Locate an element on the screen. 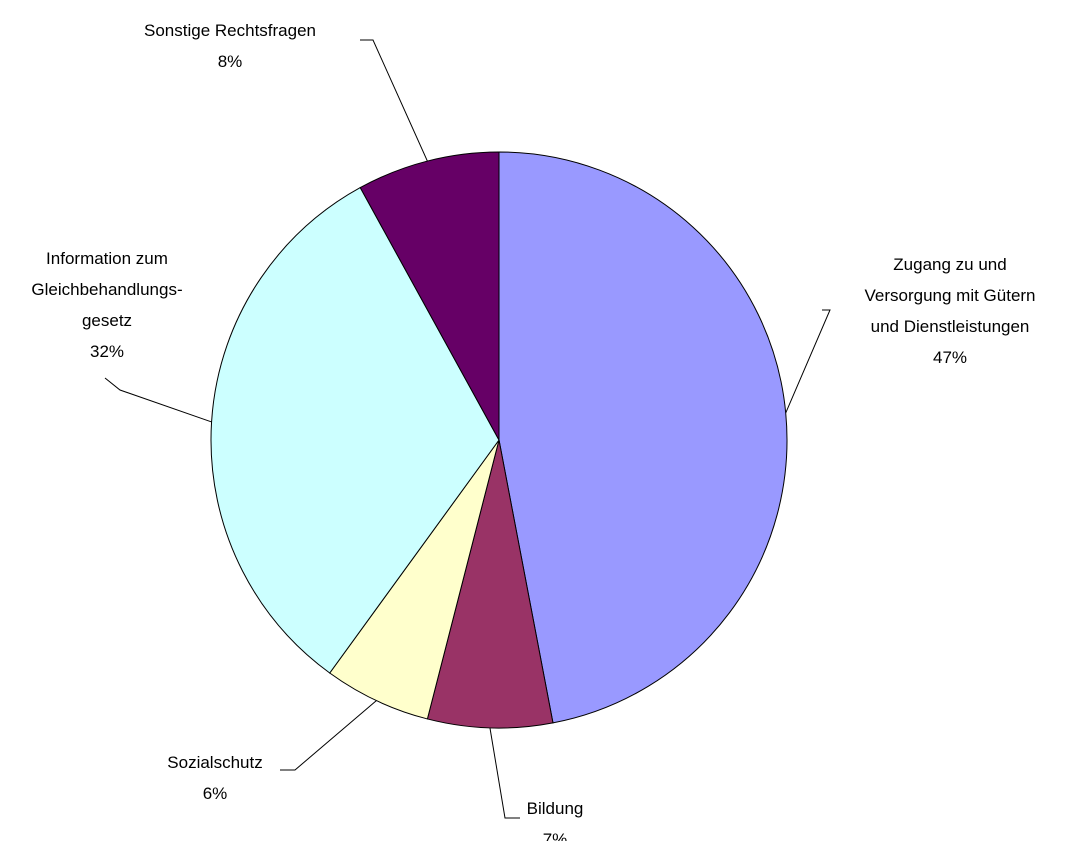 The image size is (1070, 841). value-label: 32% is located at coordinates (107, 351).